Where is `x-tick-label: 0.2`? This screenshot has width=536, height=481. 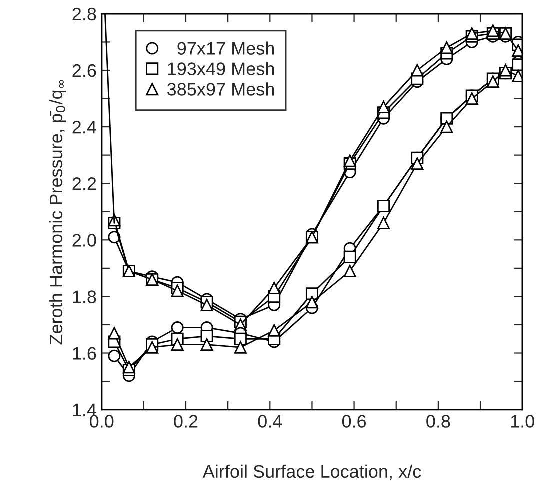 x-tick-label: 0.2 is located at coordinates (186, 421).